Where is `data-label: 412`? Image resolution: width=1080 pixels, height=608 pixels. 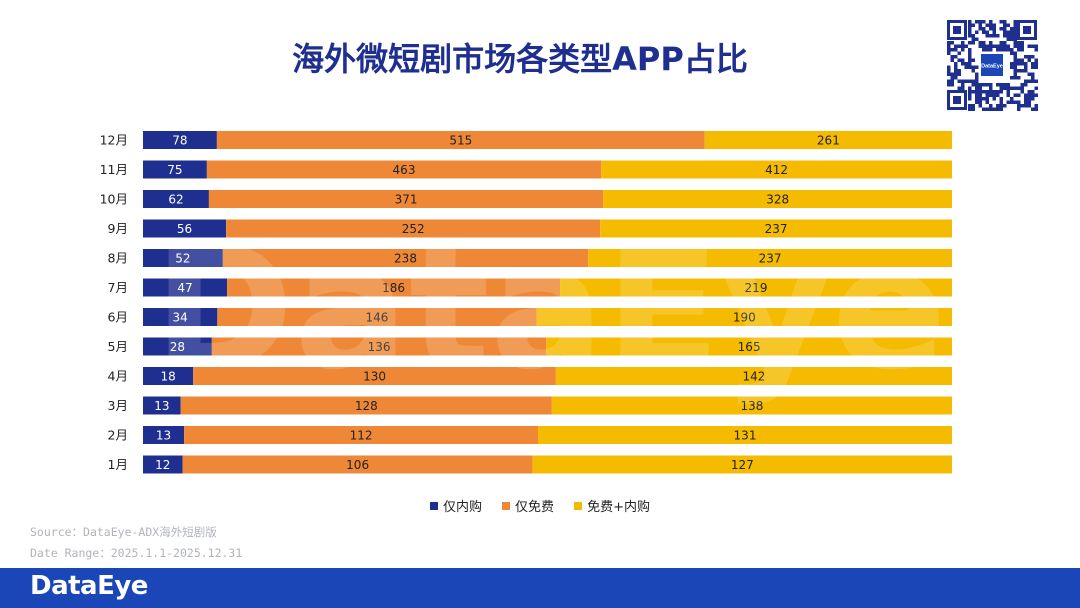 data-label: 412 is located at coordinates (776, 170).